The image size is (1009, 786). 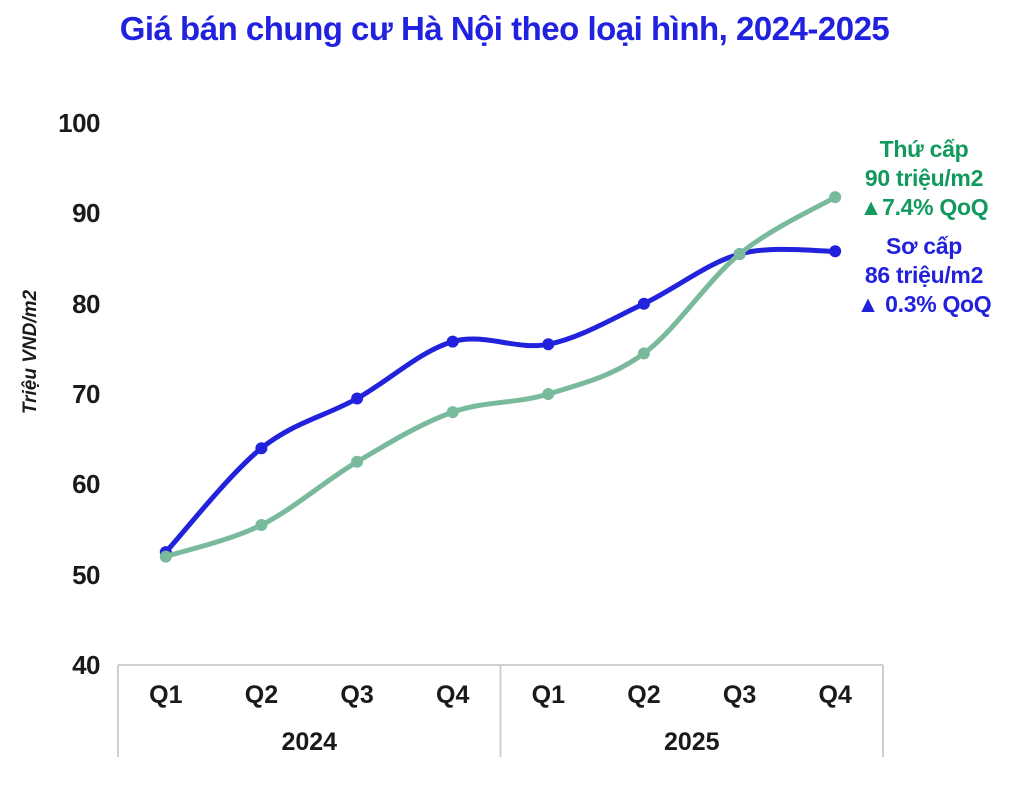 I want to click on x-year-2024: 2024, so click(x=309, y=742).